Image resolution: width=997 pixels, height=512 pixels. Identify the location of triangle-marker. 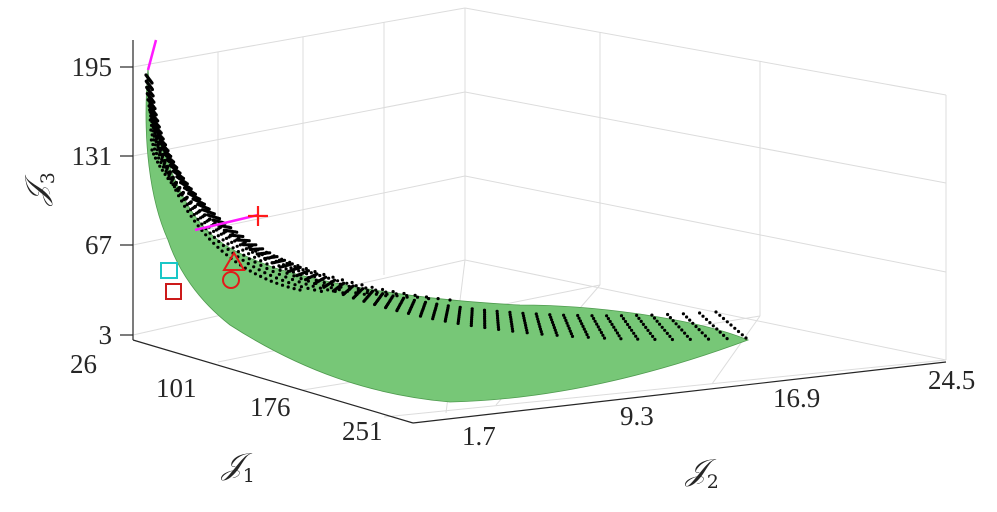
(234, 261).